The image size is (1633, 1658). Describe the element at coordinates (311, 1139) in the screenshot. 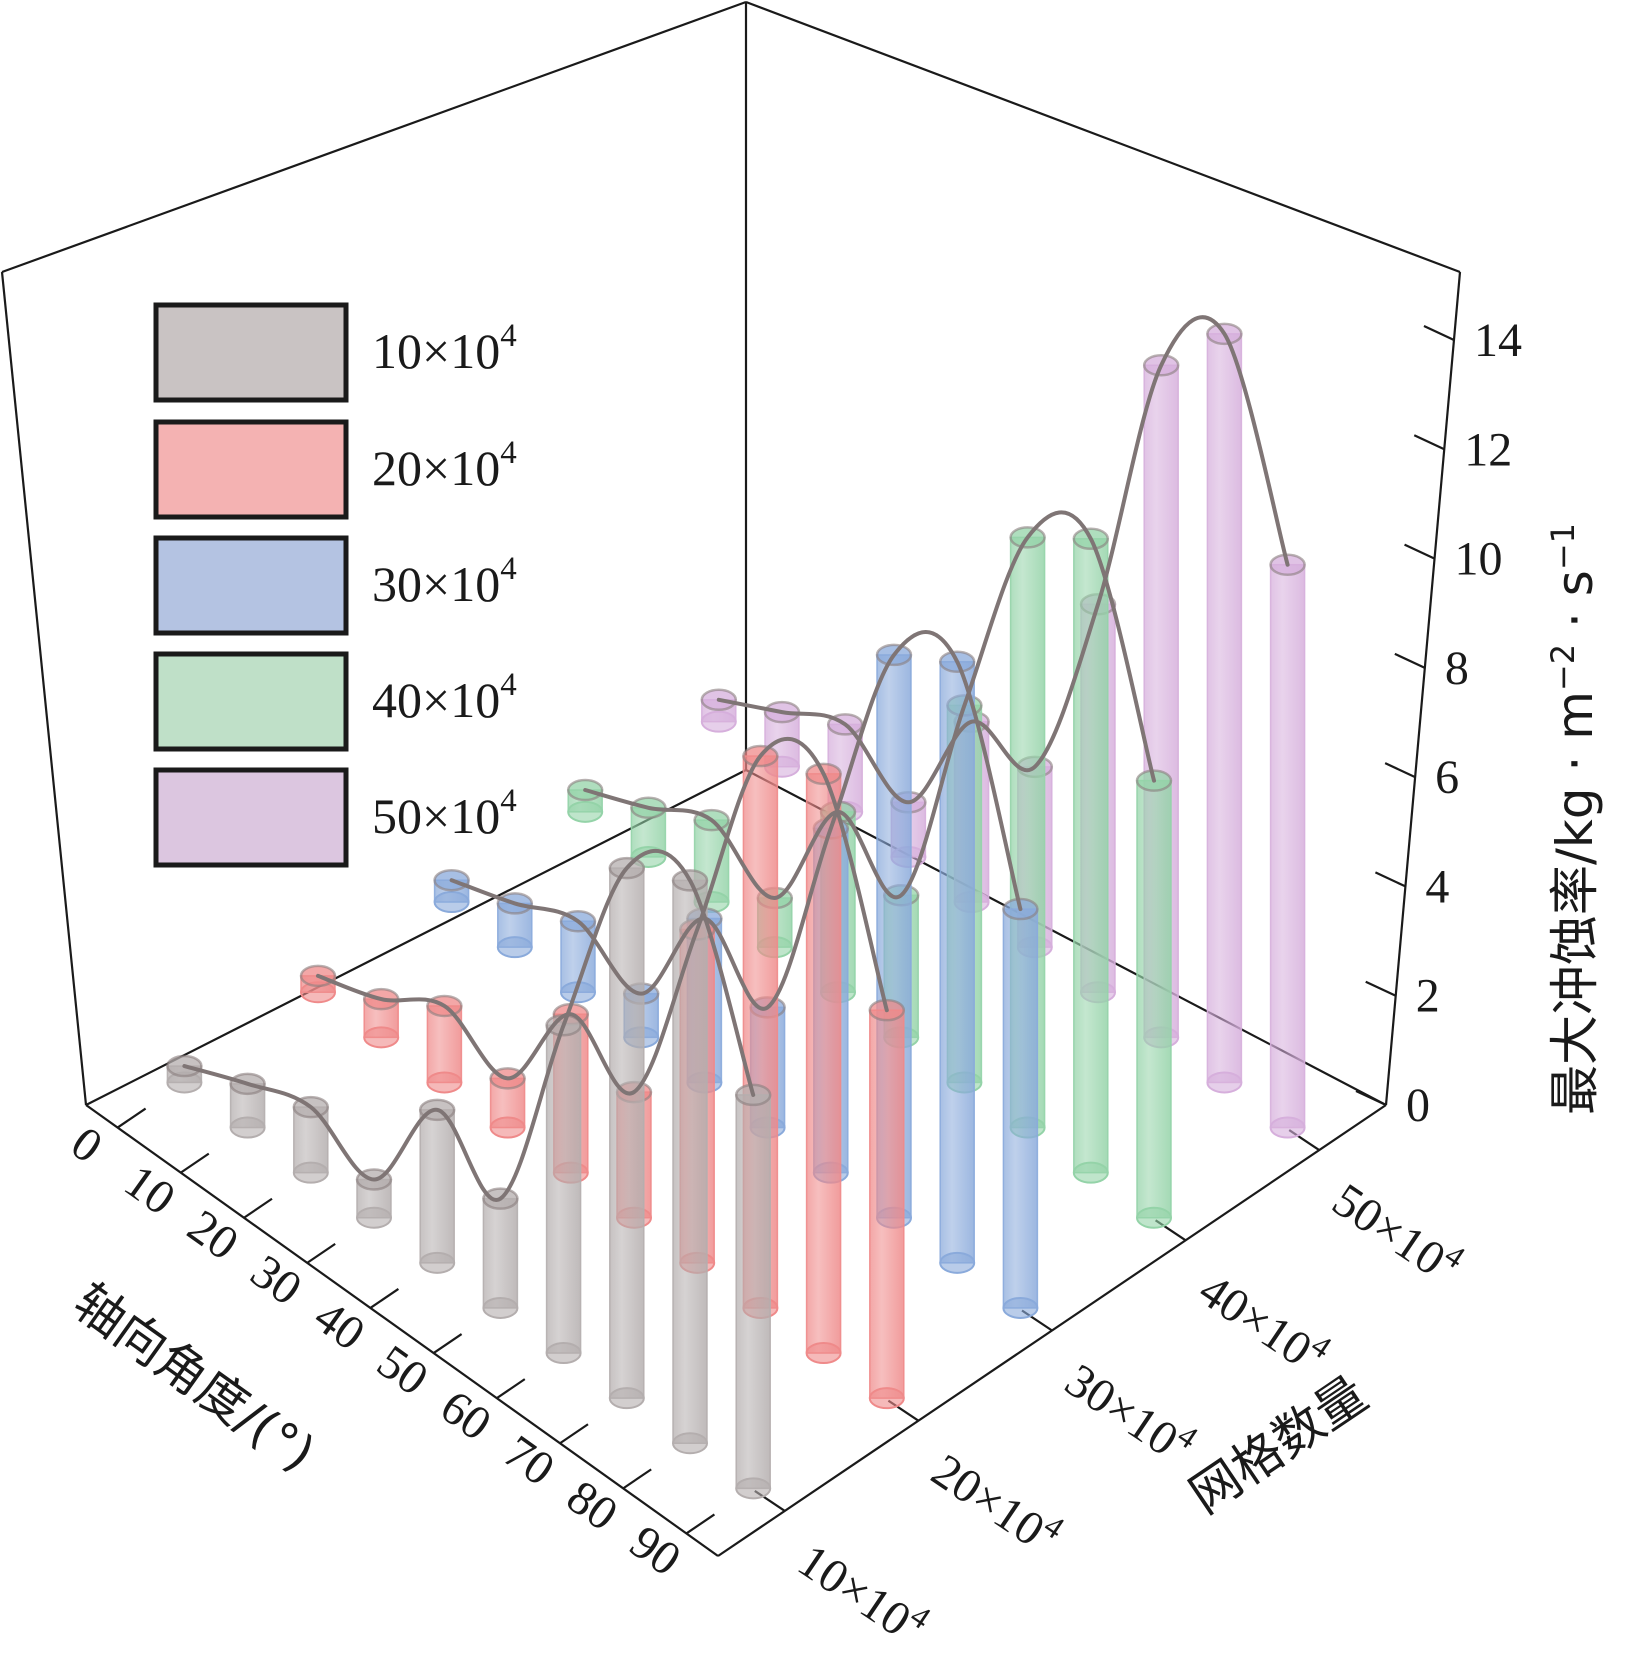

I see `cylinder-10×10⁴-20` at that location.